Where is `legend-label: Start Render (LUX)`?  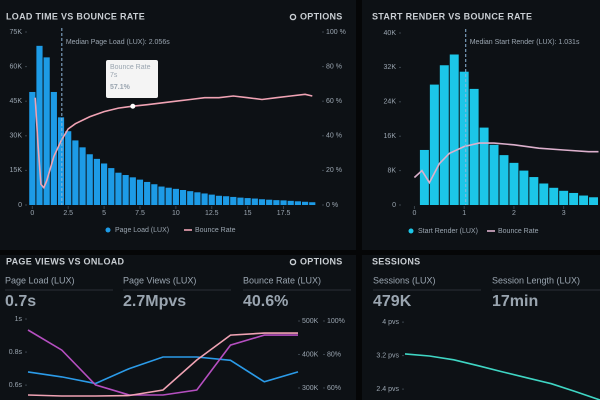 legend-label: Start Render (LUX) is located at coordinates (448, 231).